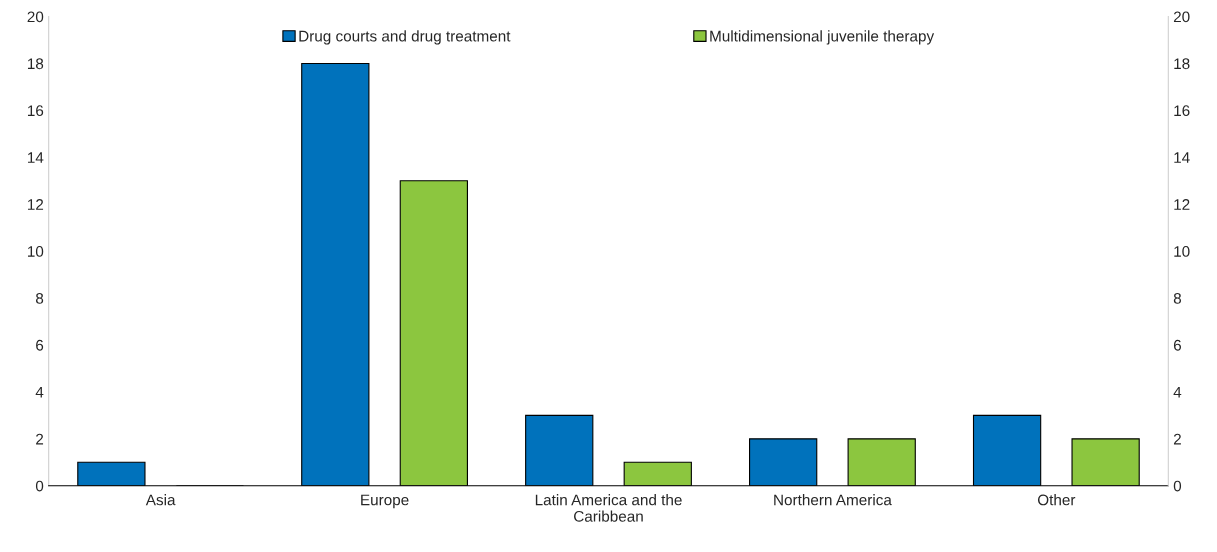  I want to click on y-tick-label: 8, so click(39, 298).